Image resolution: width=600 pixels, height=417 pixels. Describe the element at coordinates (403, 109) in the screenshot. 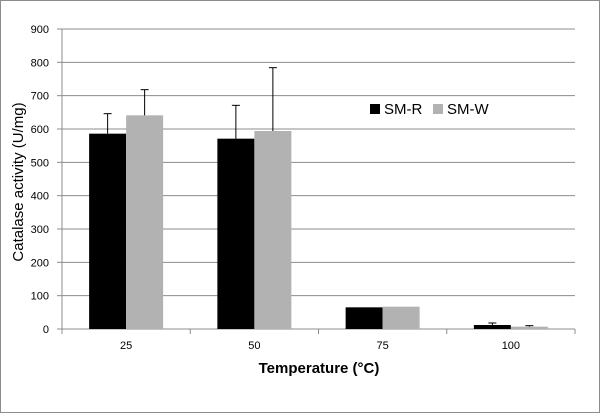

I see `legend-label-sm-r: SM-R` at that location.